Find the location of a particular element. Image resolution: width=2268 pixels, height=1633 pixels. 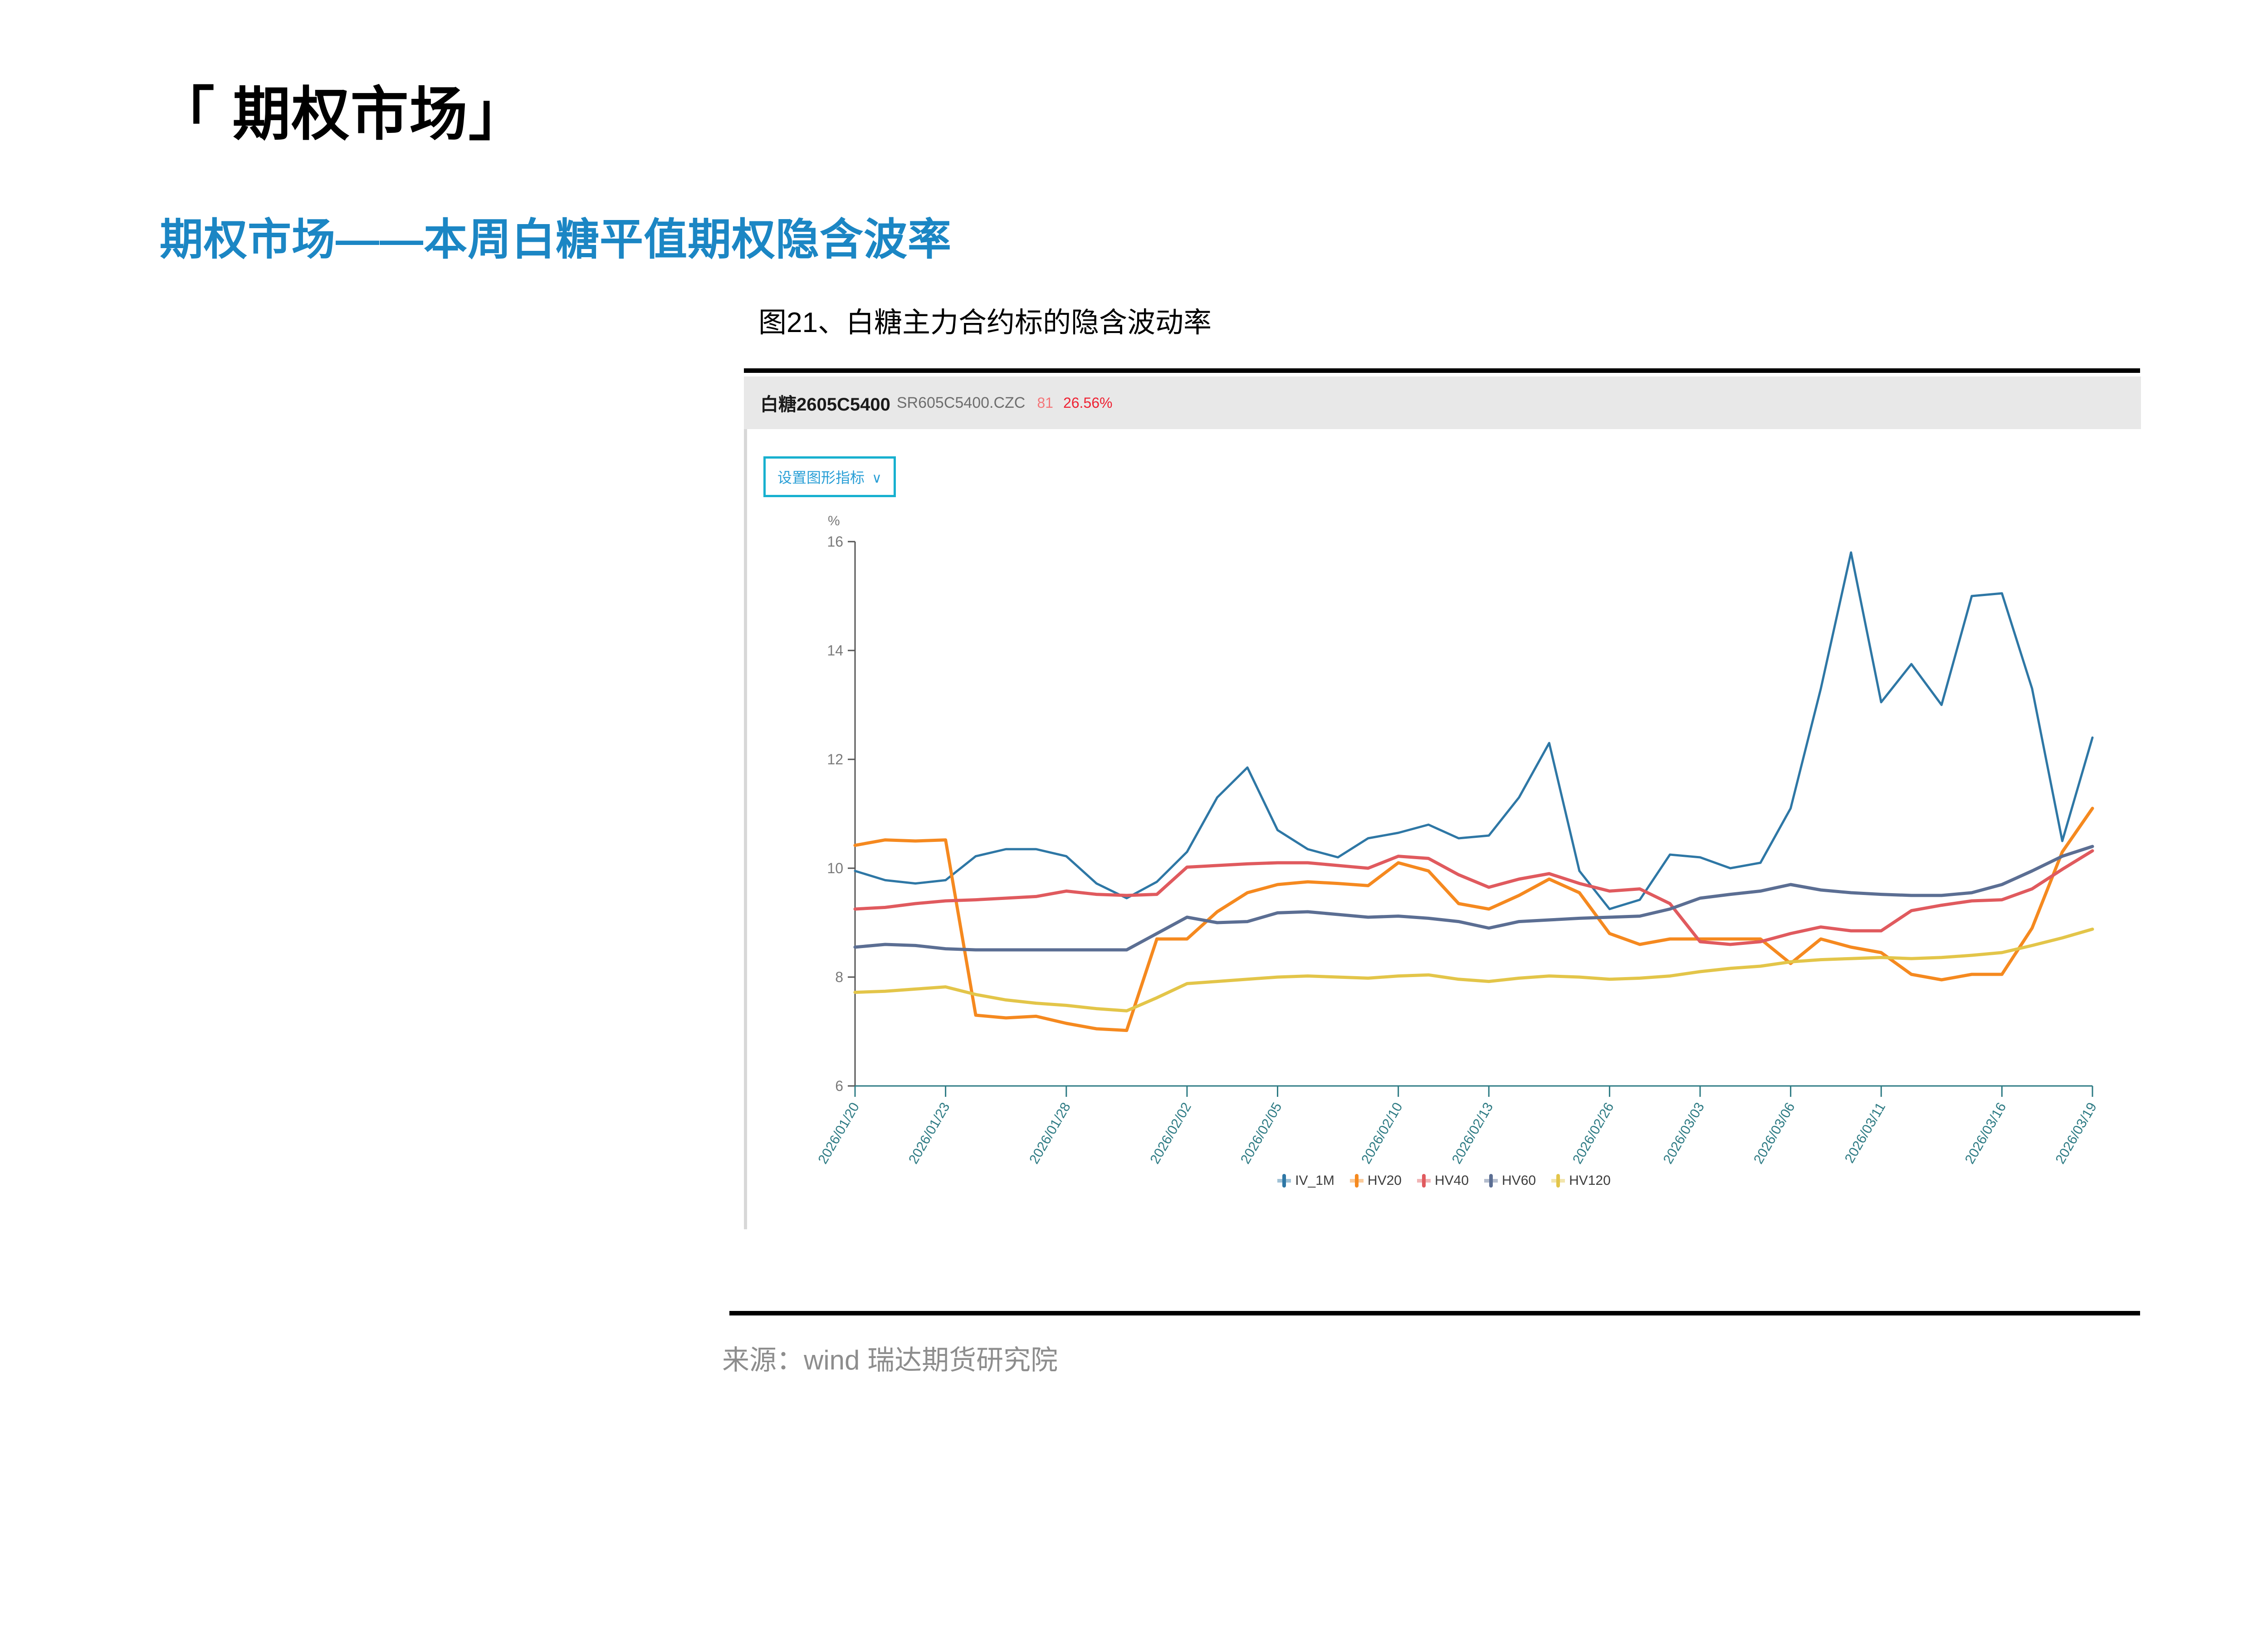

svg-text: 2026/02/13 is located at coordinates (1472, 1133).